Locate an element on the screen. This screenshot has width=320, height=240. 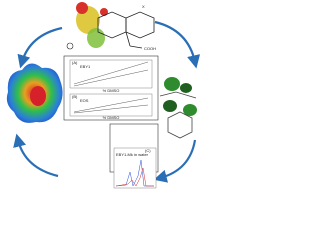
plot-panel: (A) EBY1 % DMSO (B) EOS % DMSO is located at coordinates (111, 88).